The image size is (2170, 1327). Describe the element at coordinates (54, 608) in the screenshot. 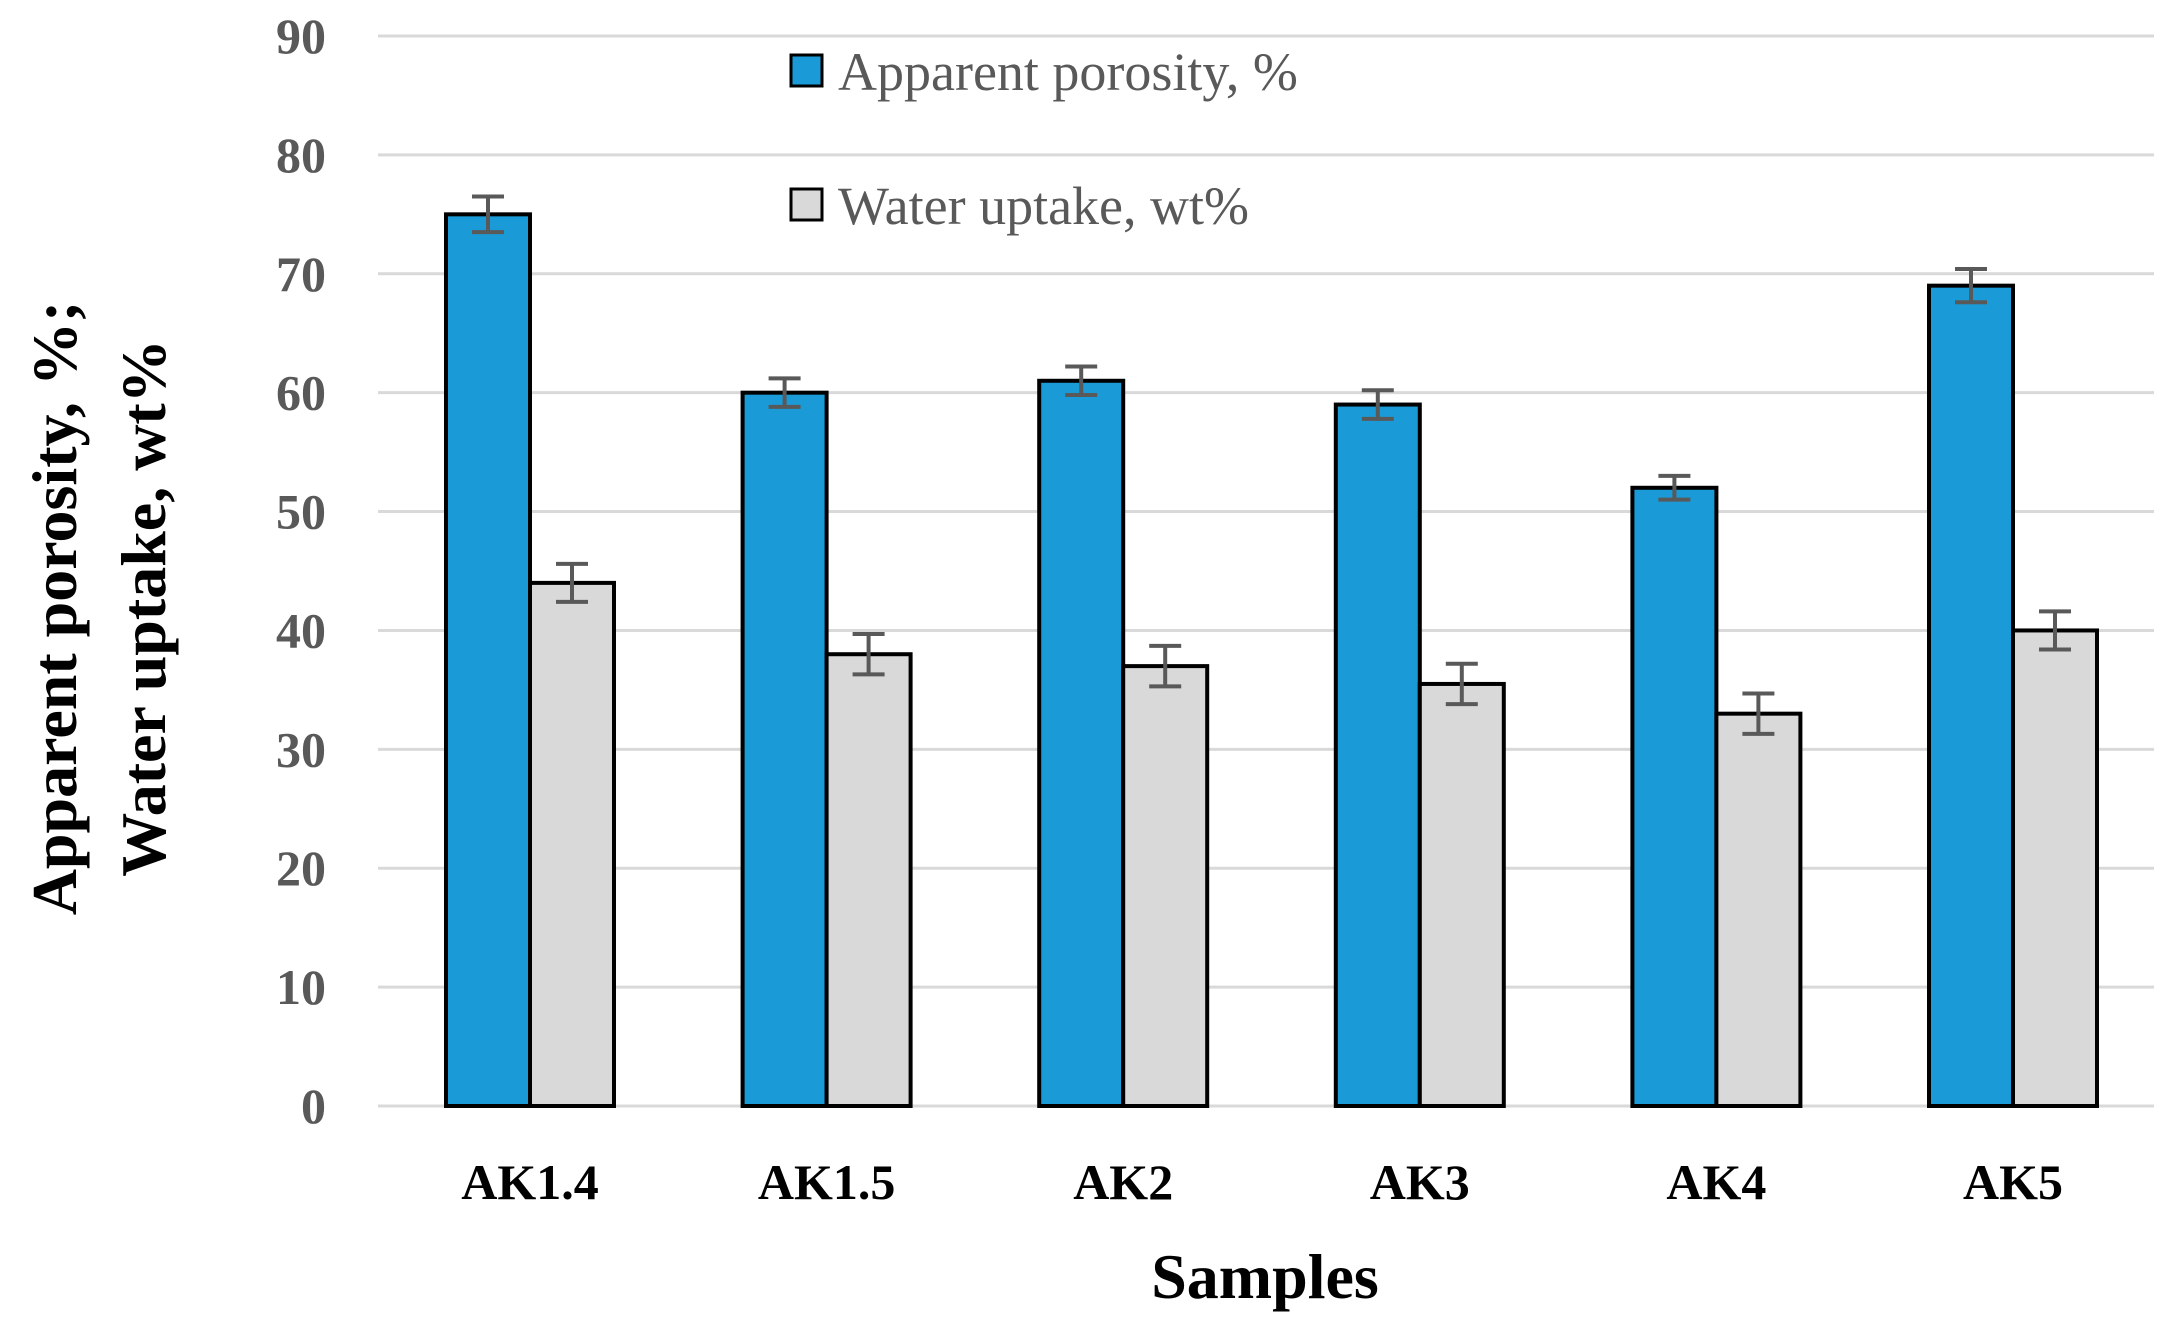

I see `y-axis-title-line-1: Apparent porosity, %;` at that location.